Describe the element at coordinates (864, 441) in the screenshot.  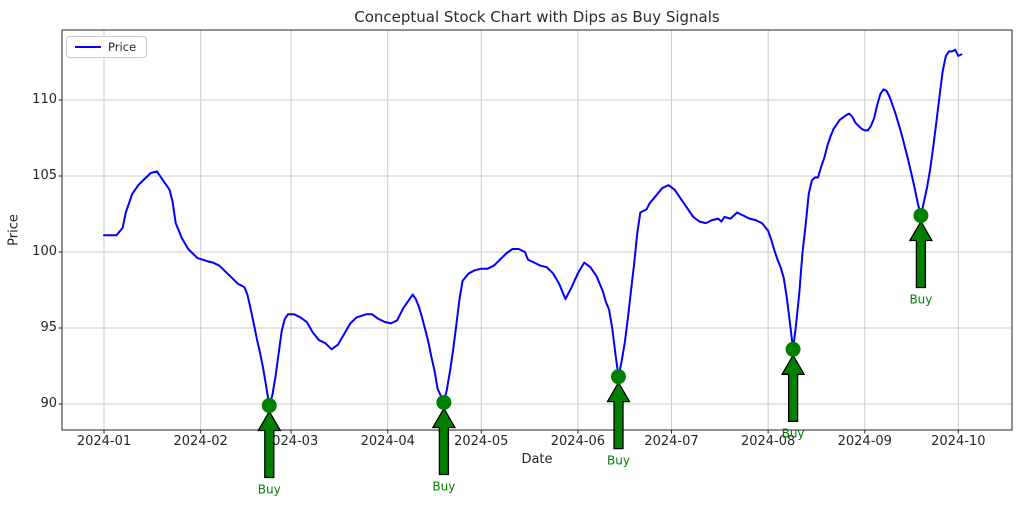
I see `x-tick-label: 2024-09` at that location.